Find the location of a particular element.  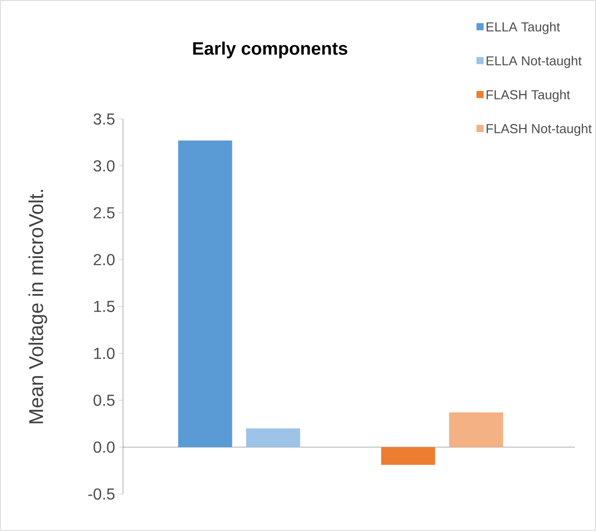

legend-label: FLASH Not-taught is located at coordinates (539, 130).